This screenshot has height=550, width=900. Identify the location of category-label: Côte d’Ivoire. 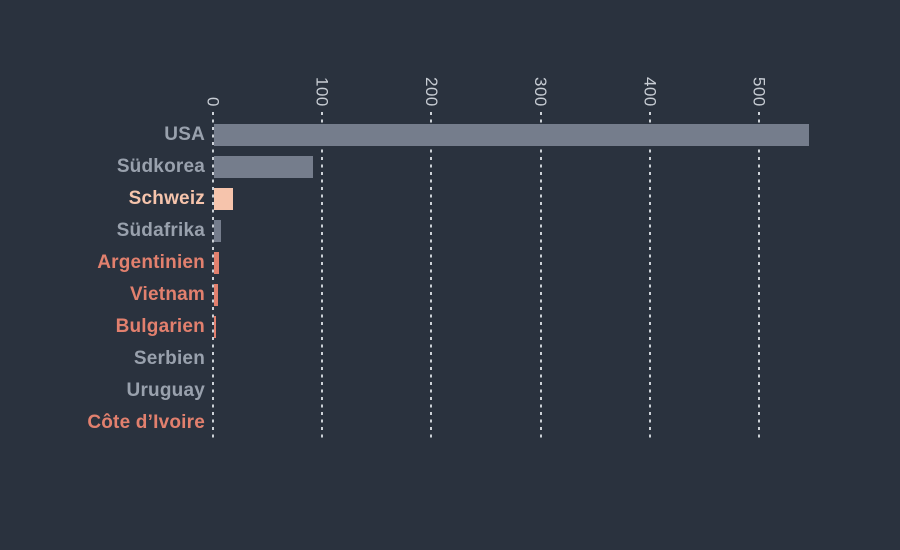
(146, 422).